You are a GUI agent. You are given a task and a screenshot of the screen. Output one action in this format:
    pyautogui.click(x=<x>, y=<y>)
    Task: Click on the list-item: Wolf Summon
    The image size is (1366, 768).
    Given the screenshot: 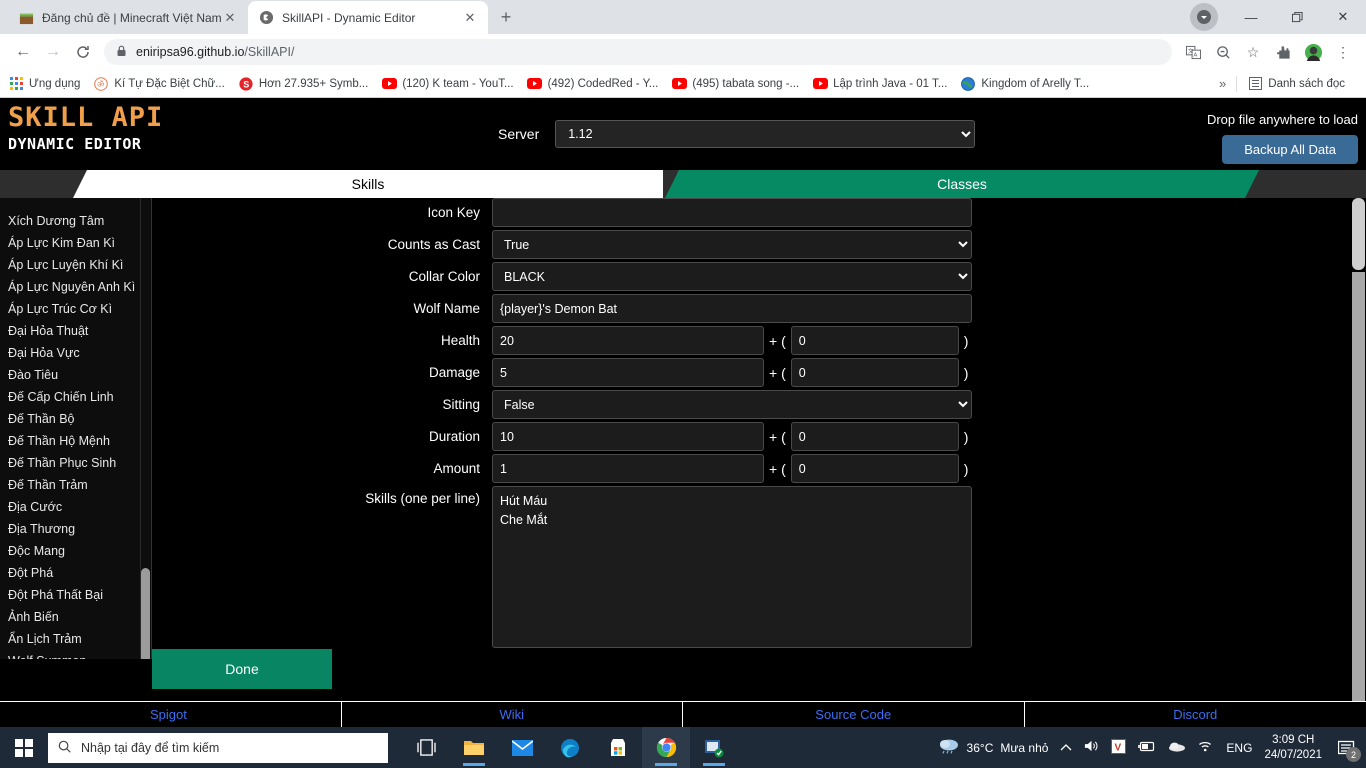 What is the action you would take?
    pyautogui.click(x=70, y=654)
    